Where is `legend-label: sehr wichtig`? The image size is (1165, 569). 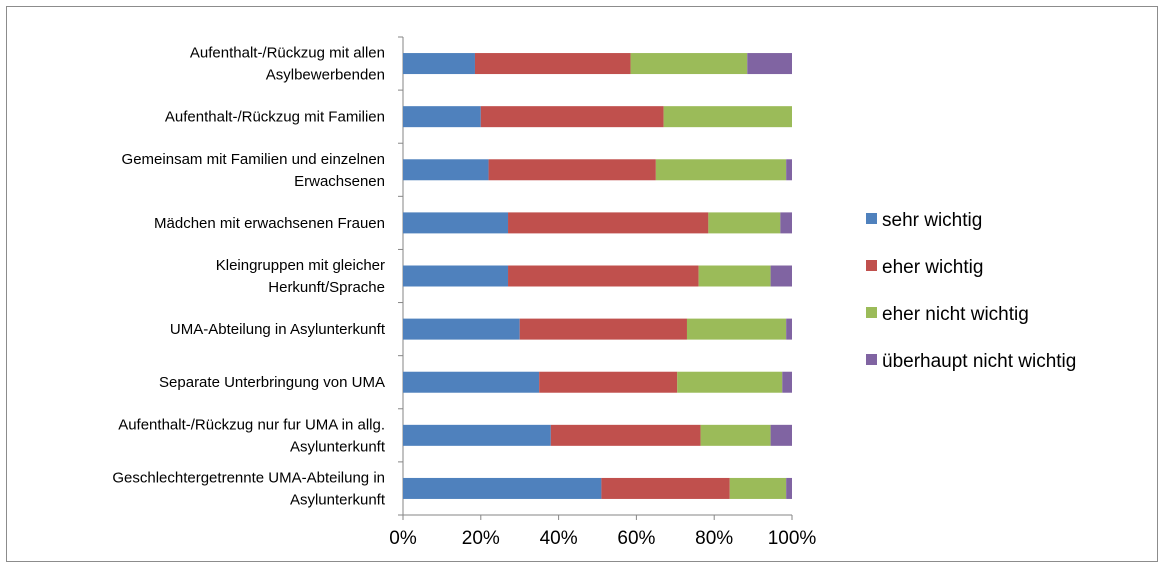
legend-label: sehr wichtig is located at coordinates (932, 220).